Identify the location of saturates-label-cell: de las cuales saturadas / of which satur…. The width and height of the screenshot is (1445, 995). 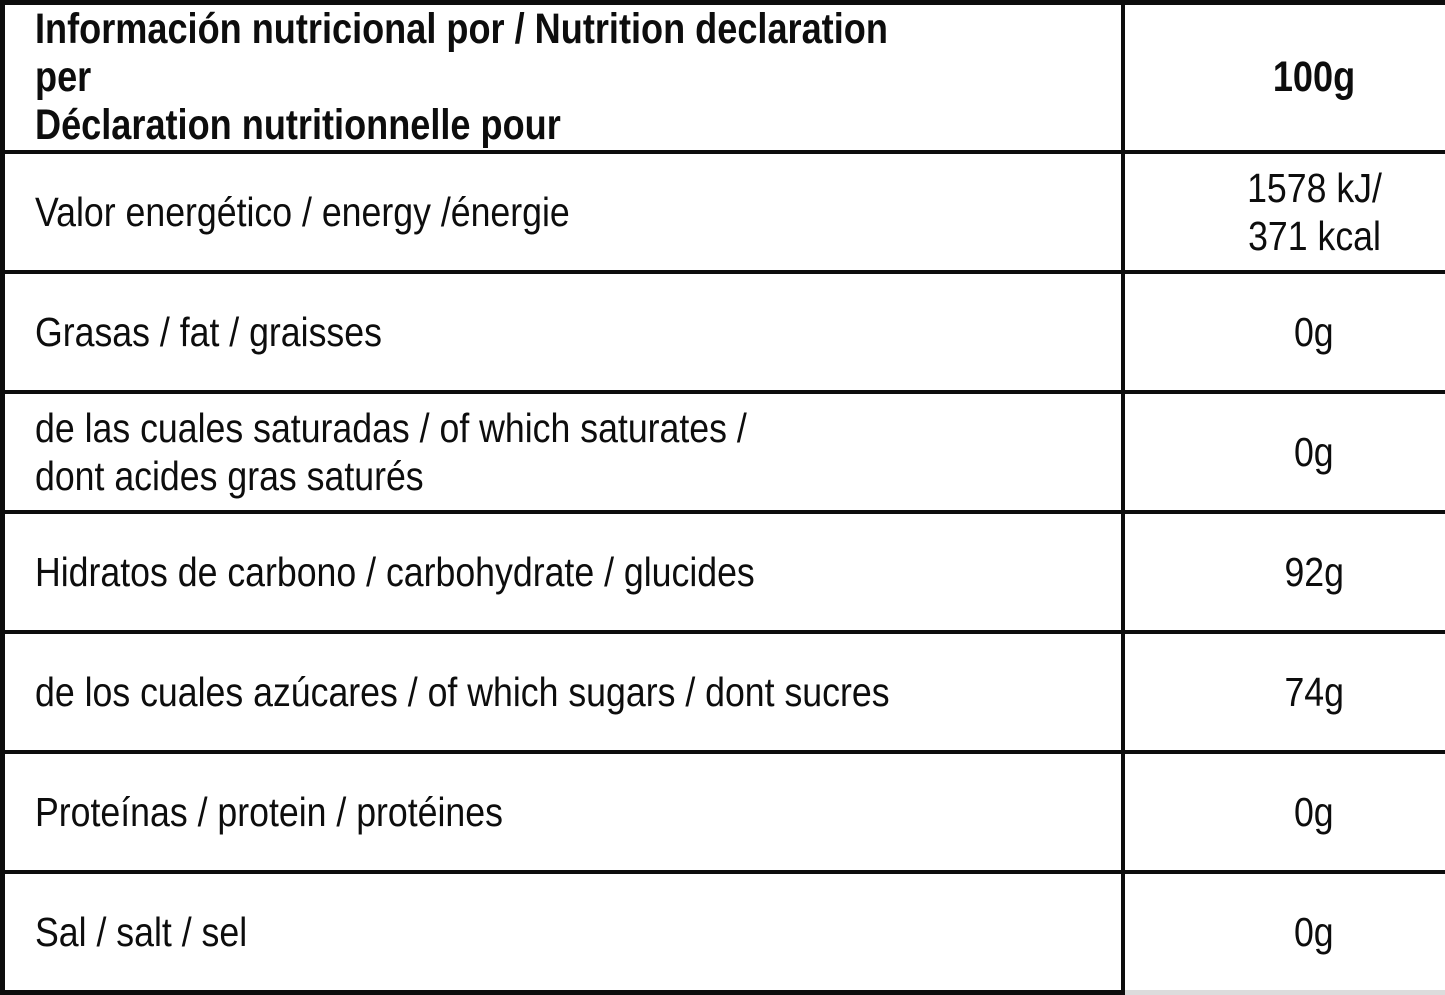
(563, 452).